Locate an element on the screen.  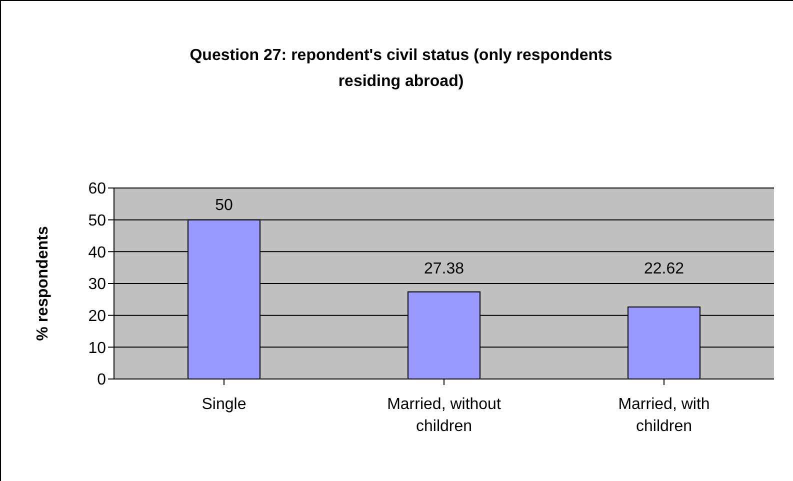
y-tick-label: 60 is located at coordinates (97, 189).